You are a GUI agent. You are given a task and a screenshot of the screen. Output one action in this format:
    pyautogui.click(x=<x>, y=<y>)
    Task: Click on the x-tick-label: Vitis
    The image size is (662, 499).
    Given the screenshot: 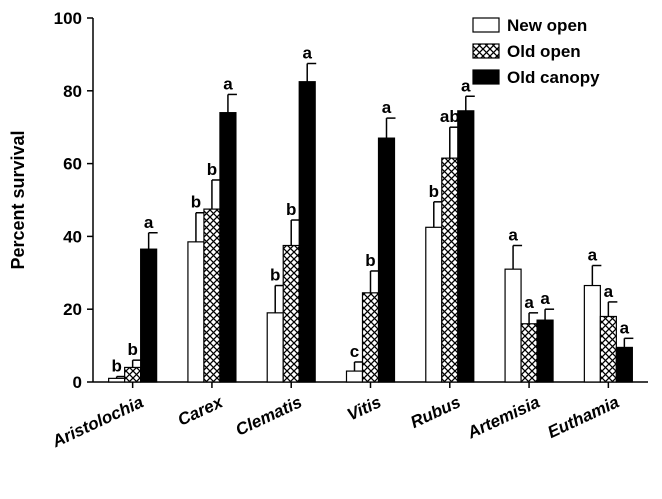 What is the action you would take?
    pyautogui.click(x=364, y=408)
    